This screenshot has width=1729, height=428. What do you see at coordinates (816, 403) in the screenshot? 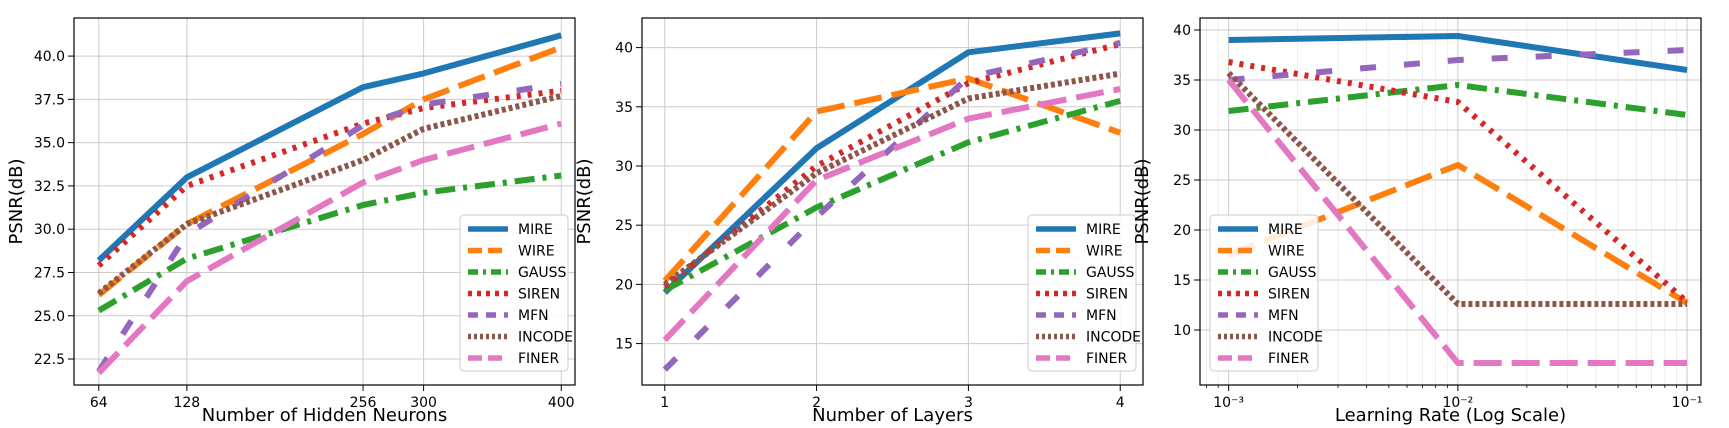
I see `x-tick-label: 2` at bounding box center [816, 403].